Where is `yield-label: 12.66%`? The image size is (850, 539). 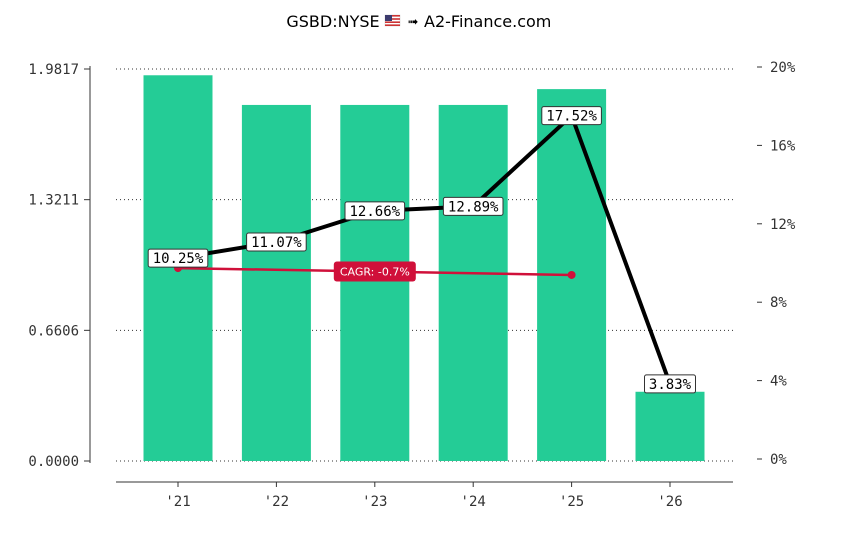
yield-label: 12.66% is located at coordinates (375, 212).